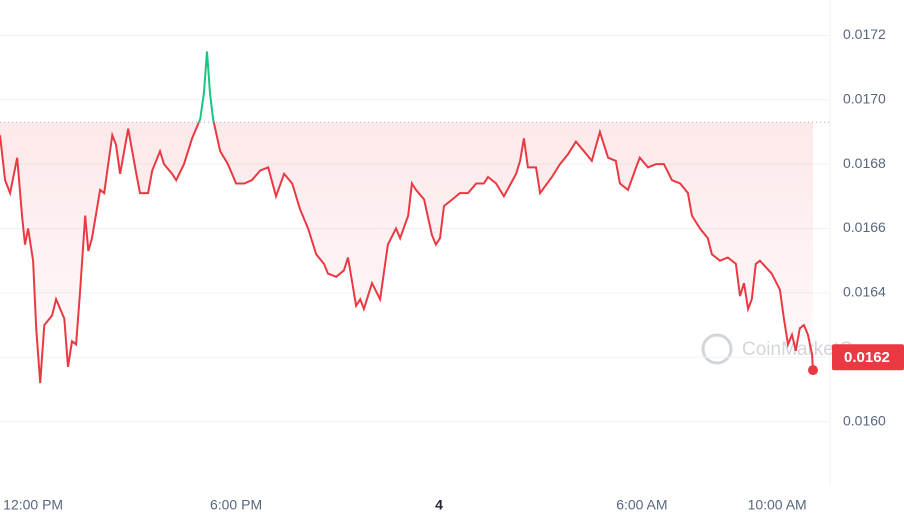 This screenshot has width=904, height=522. Describe the element at coordinates (439, 505) in the screenshot. I see `x-tick-label: 4` at that location.